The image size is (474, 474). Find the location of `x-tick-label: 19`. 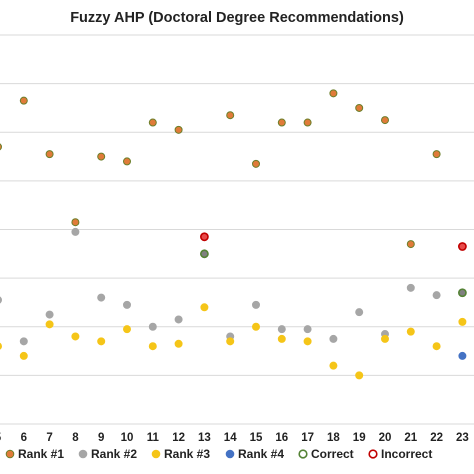

x-tick-label: 19 is located at coordinates (359, 438).